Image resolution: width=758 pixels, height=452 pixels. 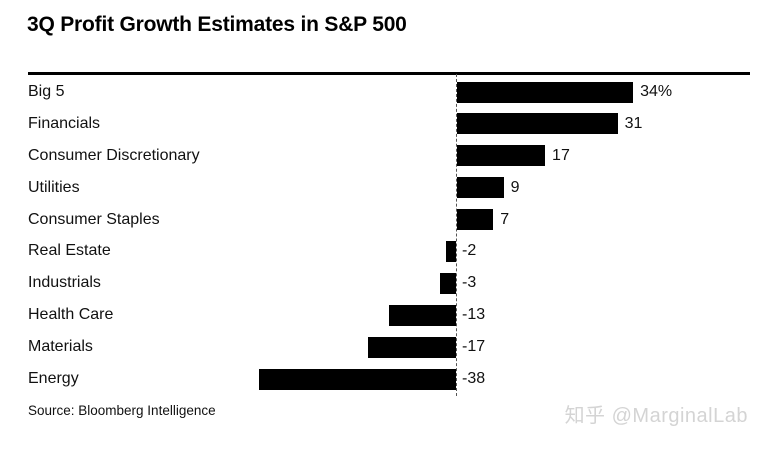 What do you see at coordinates (389, 124) in the screenshot?
I see `chart-row: Financials 31` at bounding box center [389, 124].